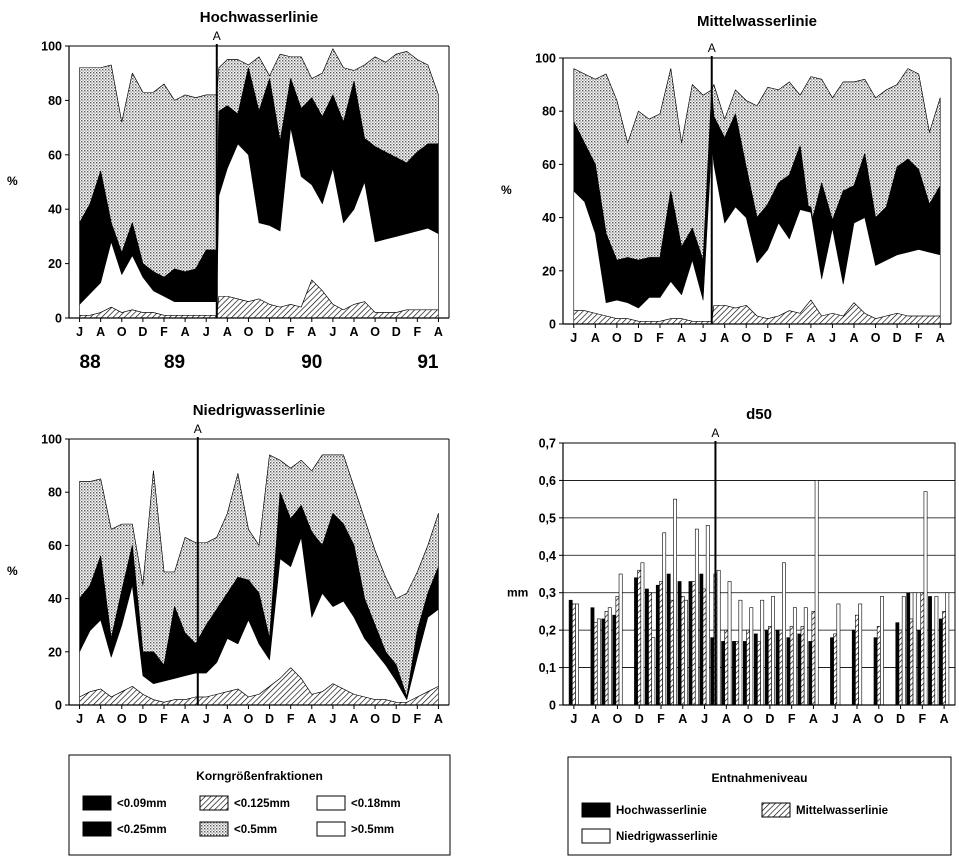  What do you see at coordinates (661, 811) in the screenshot?
I see `legend-label: Hochwasserlinie` at bounding box center [661, 811].